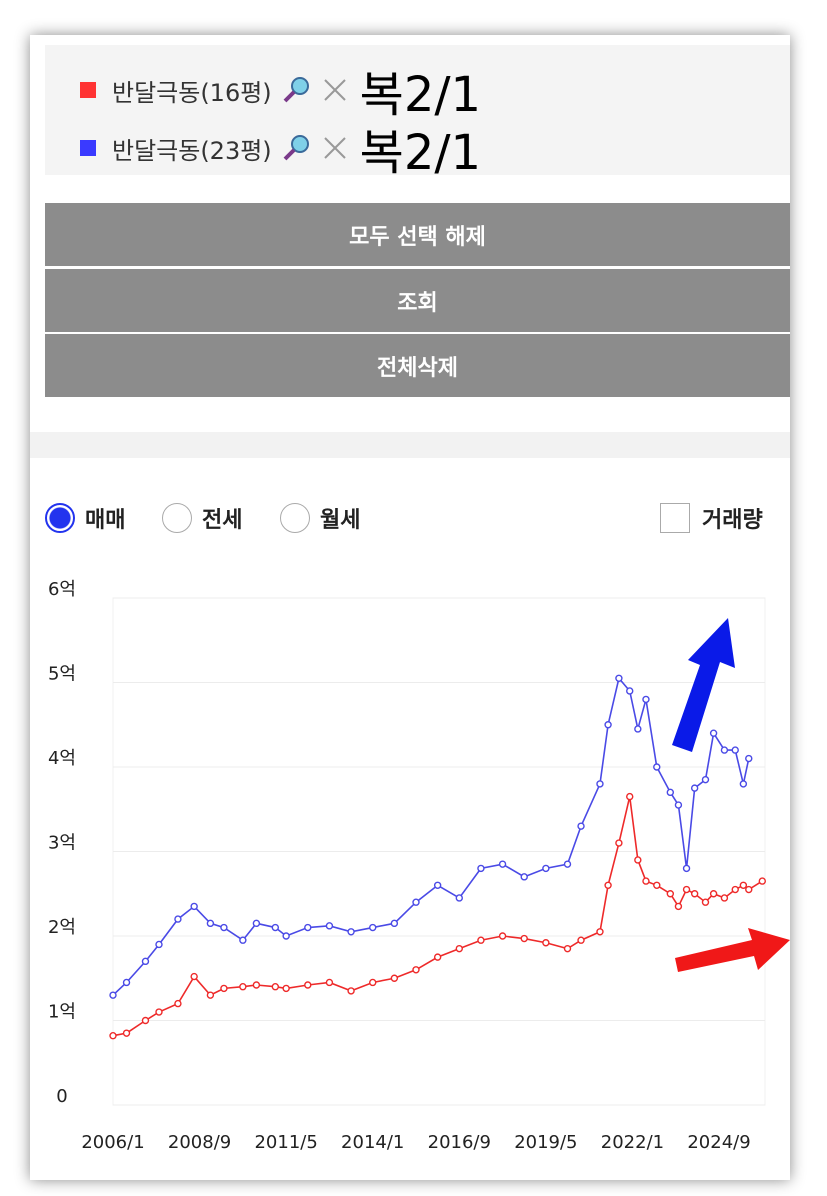 Image resolution: width=827 pixels, height=1196 pixels. I want to click on arrow-annotation, so click(732, 950).